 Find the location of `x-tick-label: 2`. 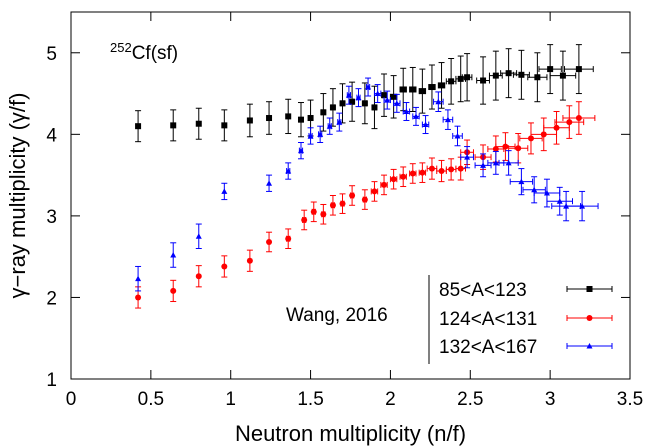

x-tick-label: 2 is located at coordinates (390, 399).